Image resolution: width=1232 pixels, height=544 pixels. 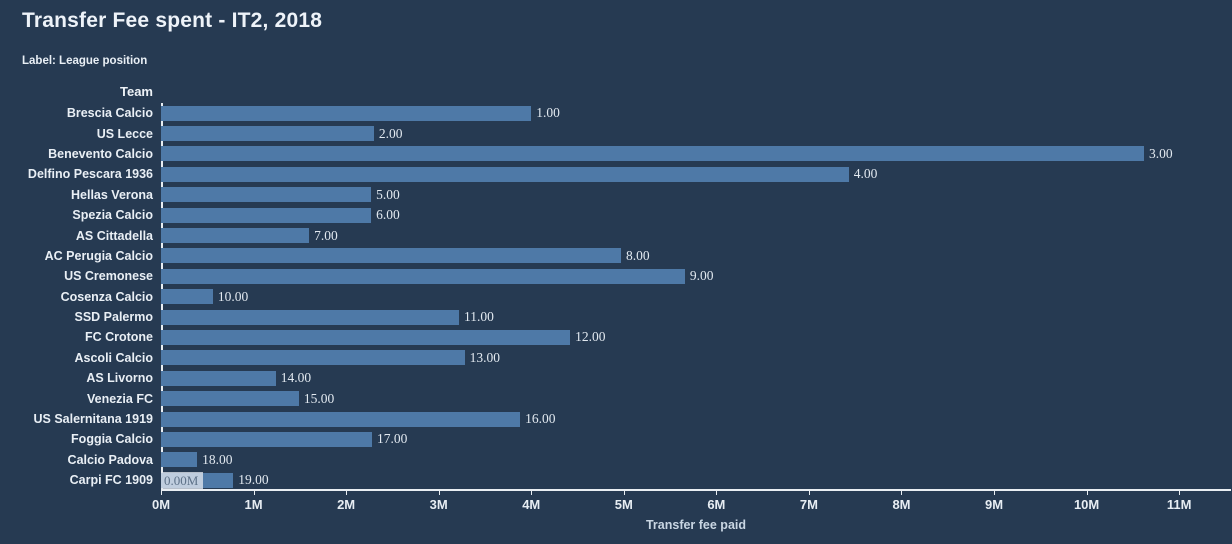 What do you see at coordinates (865, 174) in the screenshot?
I see `position-value-label: 4.00` at bounding box center [865, 174].